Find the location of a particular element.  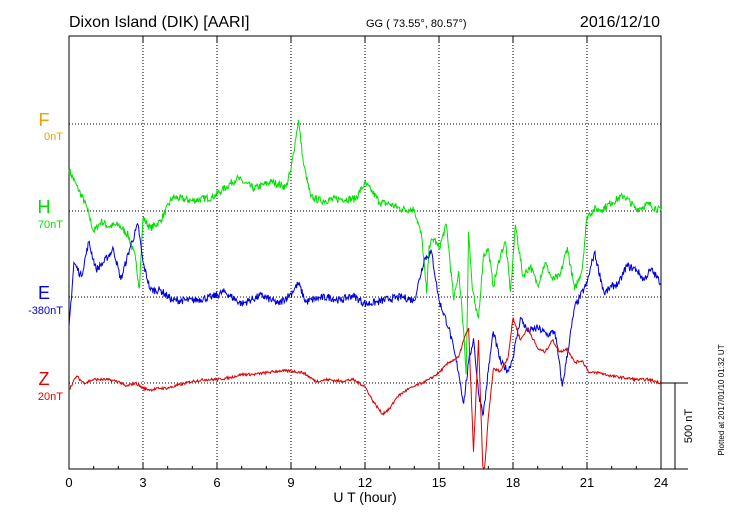

plotted-at-note: Plotted at 2017/01/10 01:32 UT is located at coordinates (721, 399).